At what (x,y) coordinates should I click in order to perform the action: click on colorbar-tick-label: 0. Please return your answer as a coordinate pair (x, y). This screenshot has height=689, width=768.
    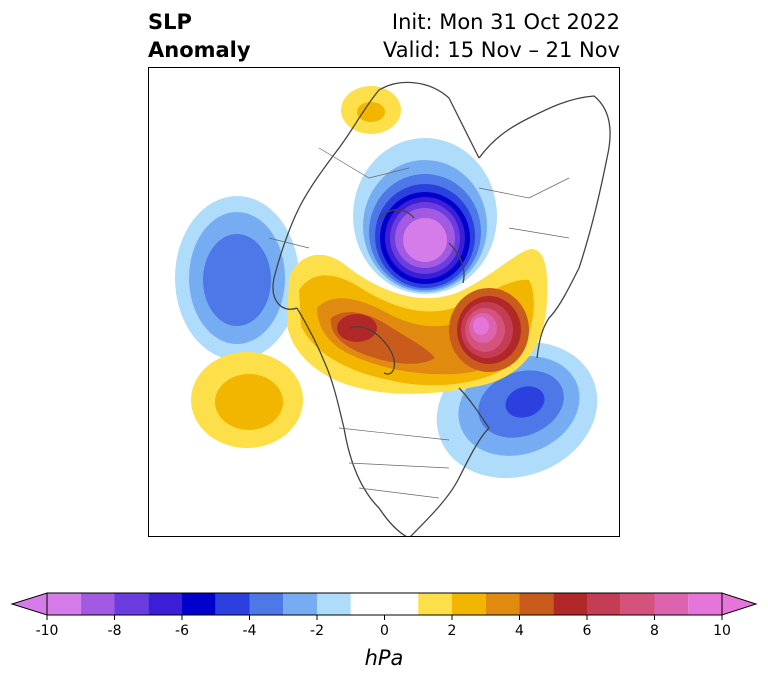
    Looking at the image, I should click on (384, 631).